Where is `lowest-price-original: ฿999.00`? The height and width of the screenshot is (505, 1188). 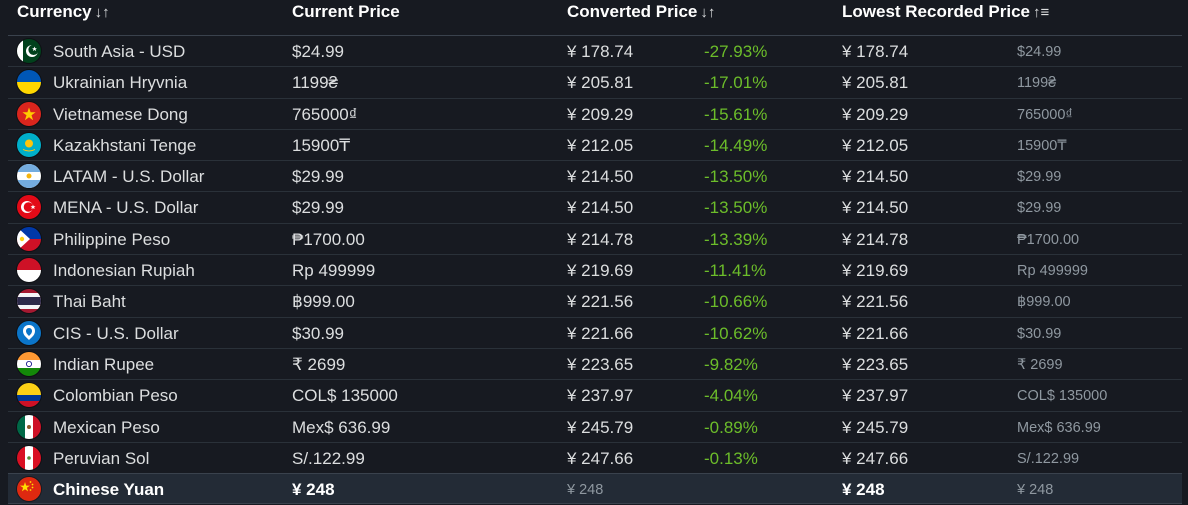
lowest-price-original: ฿999.00 is located at coordinates (1044, 302).